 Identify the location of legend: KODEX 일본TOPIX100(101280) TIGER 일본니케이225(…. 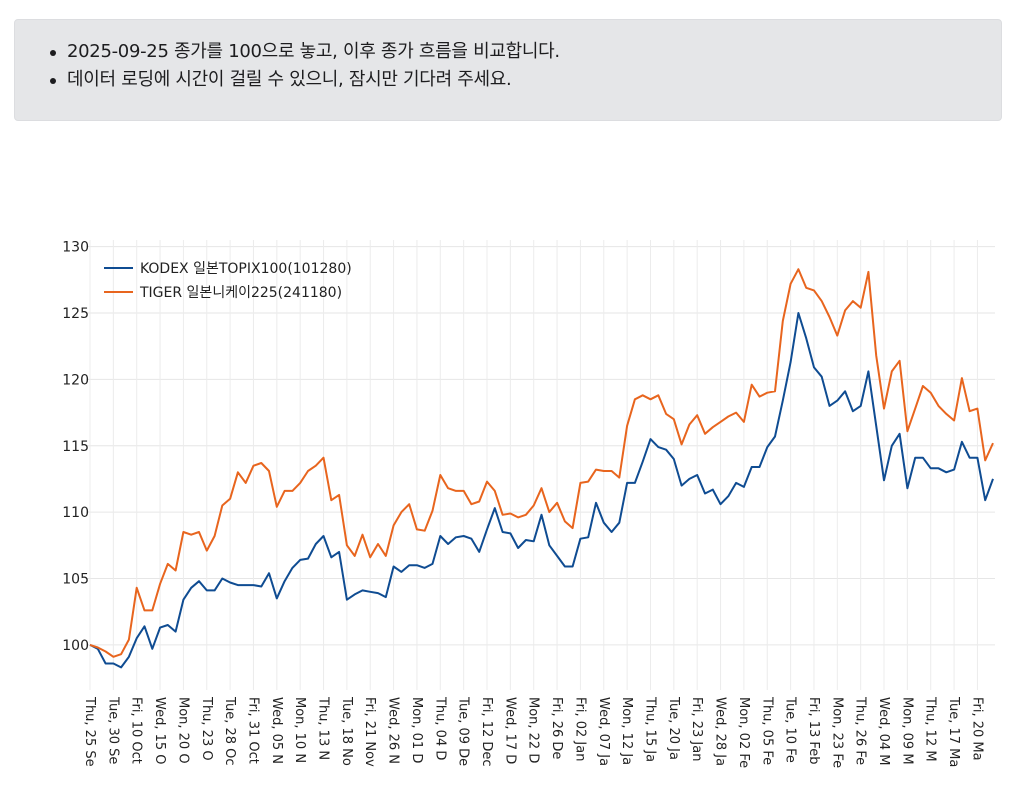
(228, 281).